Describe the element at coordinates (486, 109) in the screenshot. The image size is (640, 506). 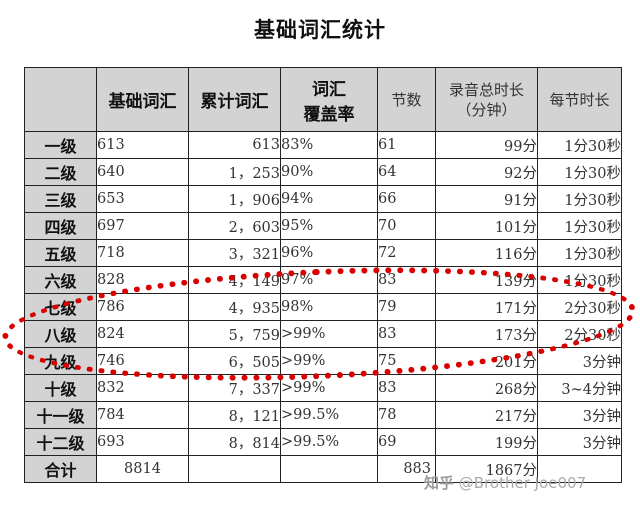
I see `header-duration-line2: （分钟）` at that location.